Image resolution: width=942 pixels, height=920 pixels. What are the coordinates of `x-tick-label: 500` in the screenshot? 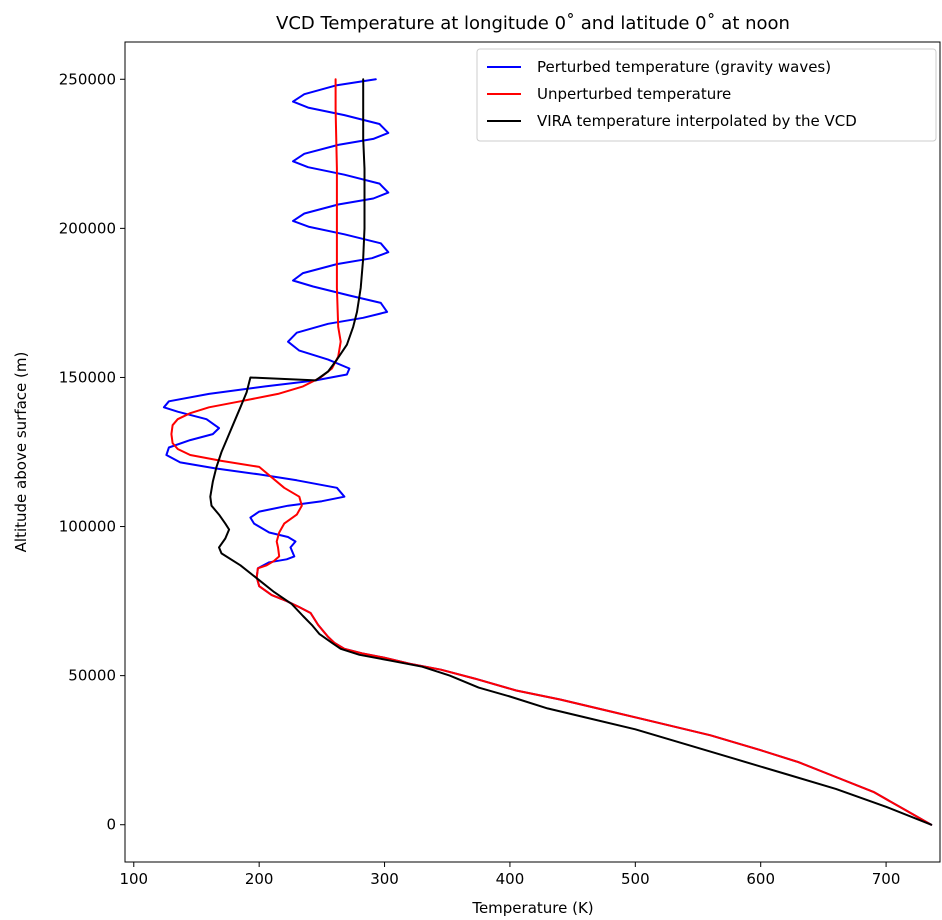 It's located at (635, 879).